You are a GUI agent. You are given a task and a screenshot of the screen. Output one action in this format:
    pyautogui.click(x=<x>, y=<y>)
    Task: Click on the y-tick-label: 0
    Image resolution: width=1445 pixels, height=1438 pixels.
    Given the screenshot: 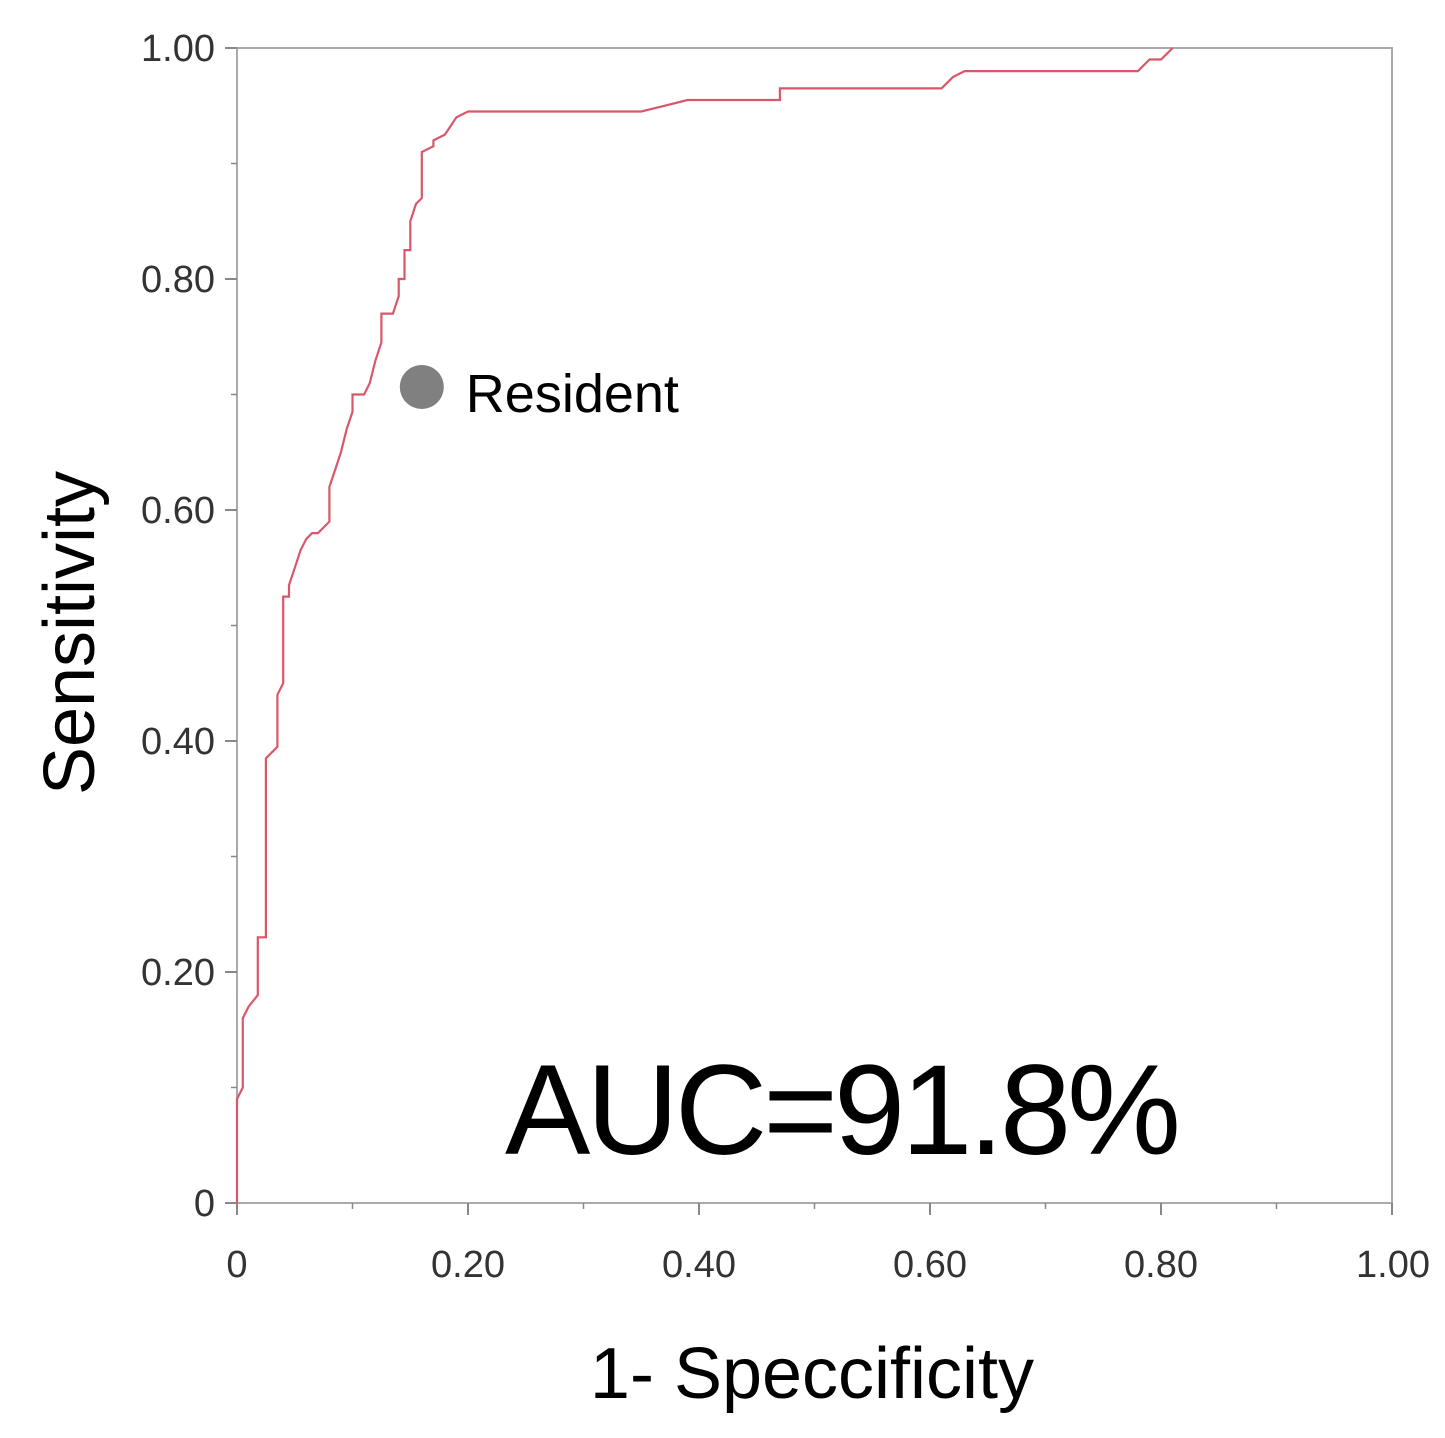 What is the action you would take?
    pyautogui.click(x=204, y=1204)
    